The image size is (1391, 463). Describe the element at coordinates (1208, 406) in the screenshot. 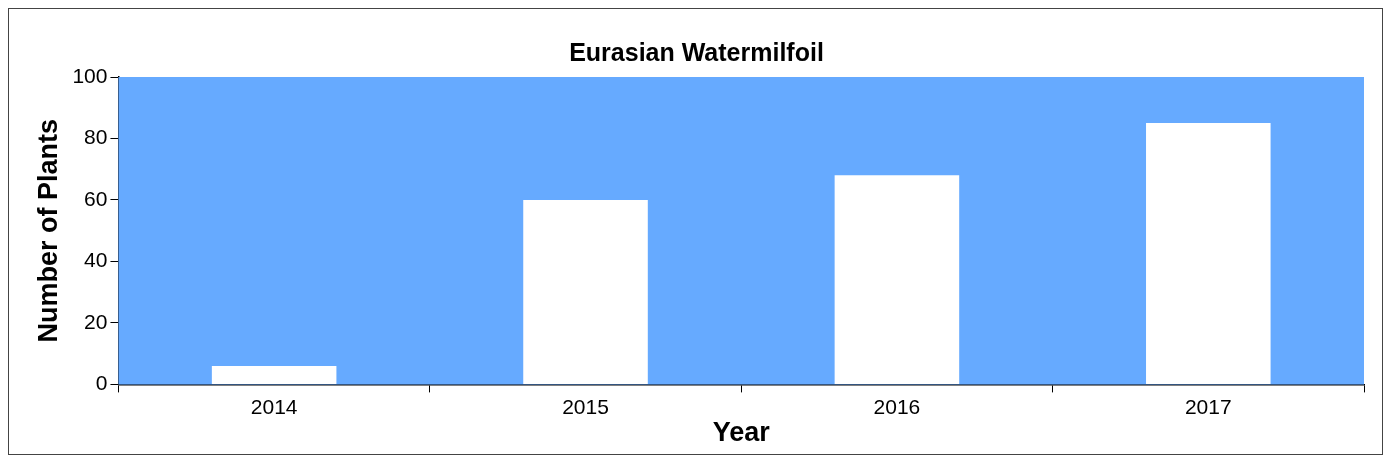

I see `x-tick-label: 2017` at that location.